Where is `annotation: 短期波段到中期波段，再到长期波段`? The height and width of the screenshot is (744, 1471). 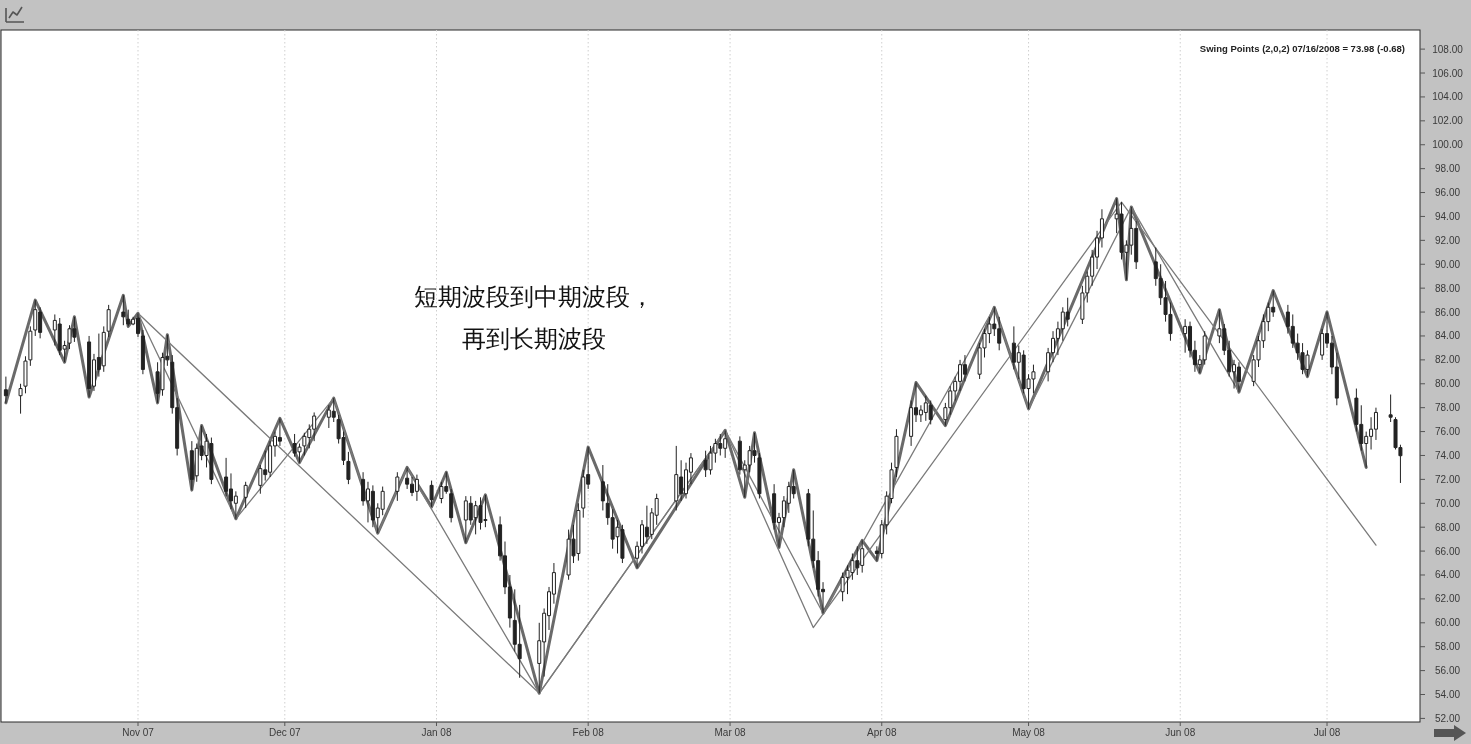 annotation: 短期波段到中期波段，再到长期波段 is located at coordinates (533, 317).